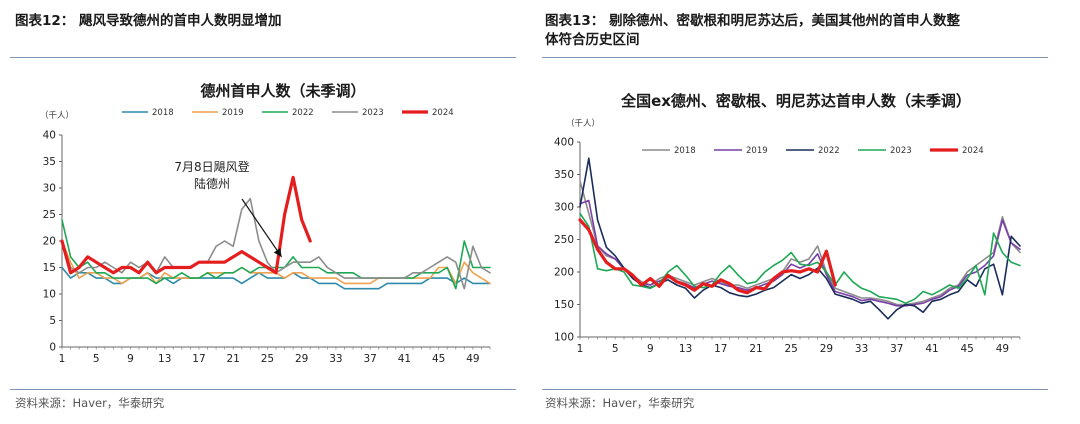  I want to click on figure-12-title: 图表12： 飓风导致德州的首申人数明显增加, so click(148, 21).